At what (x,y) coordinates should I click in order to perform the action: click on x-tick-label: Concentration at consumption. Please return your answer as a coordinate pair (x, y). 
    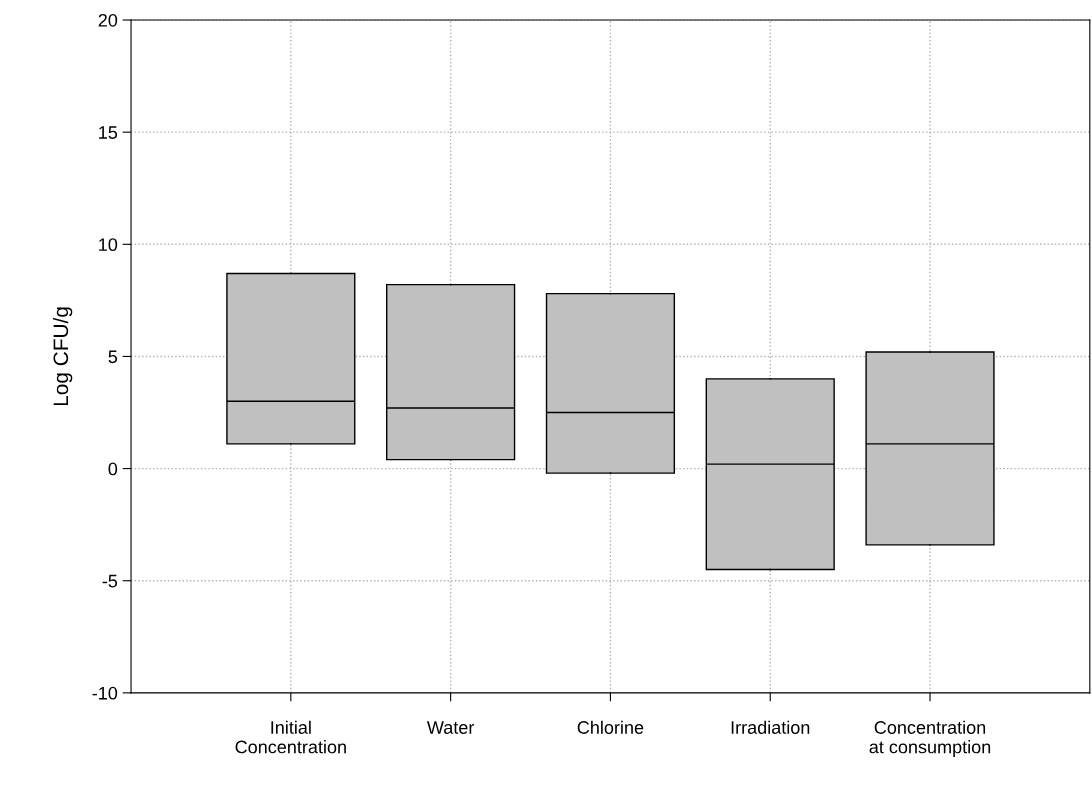
    Looking at the image, I should click on (930, 738).